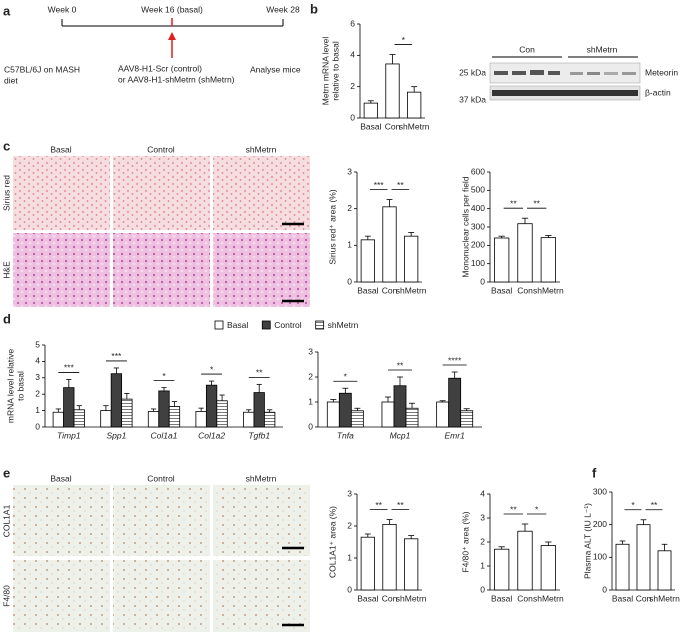 The height and width of the screenshot is (636, 685). What do you see at coordinates (6, 193) in the screenshot?
I see `row-label: Sirius red` at bounding box center [6, 193].